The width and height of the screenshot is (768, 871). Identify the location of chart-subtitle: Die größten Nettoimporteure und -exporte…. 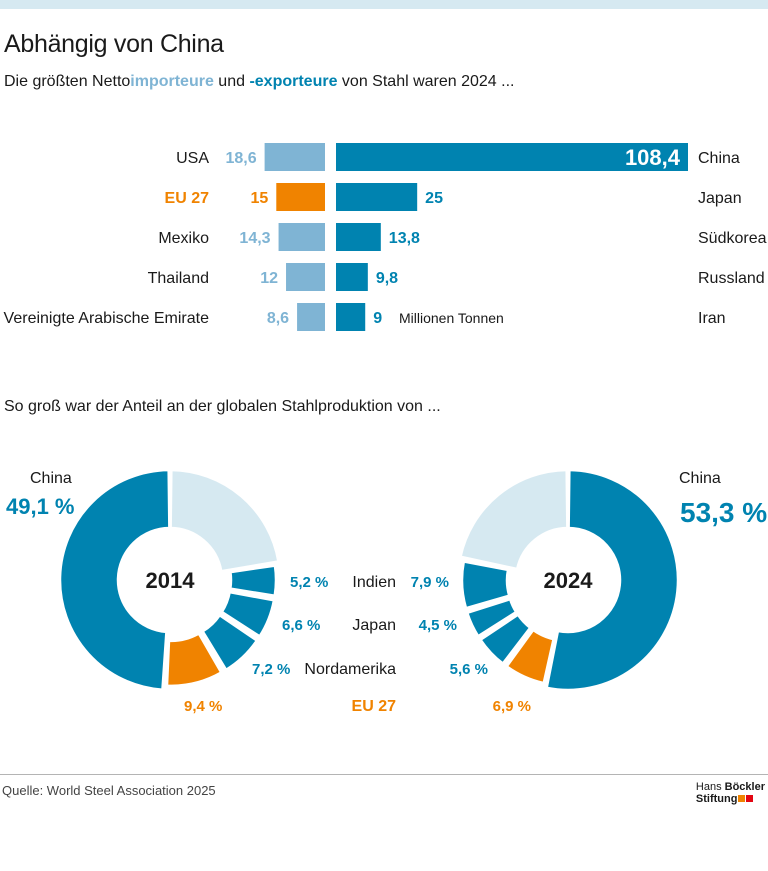
(259, 82).